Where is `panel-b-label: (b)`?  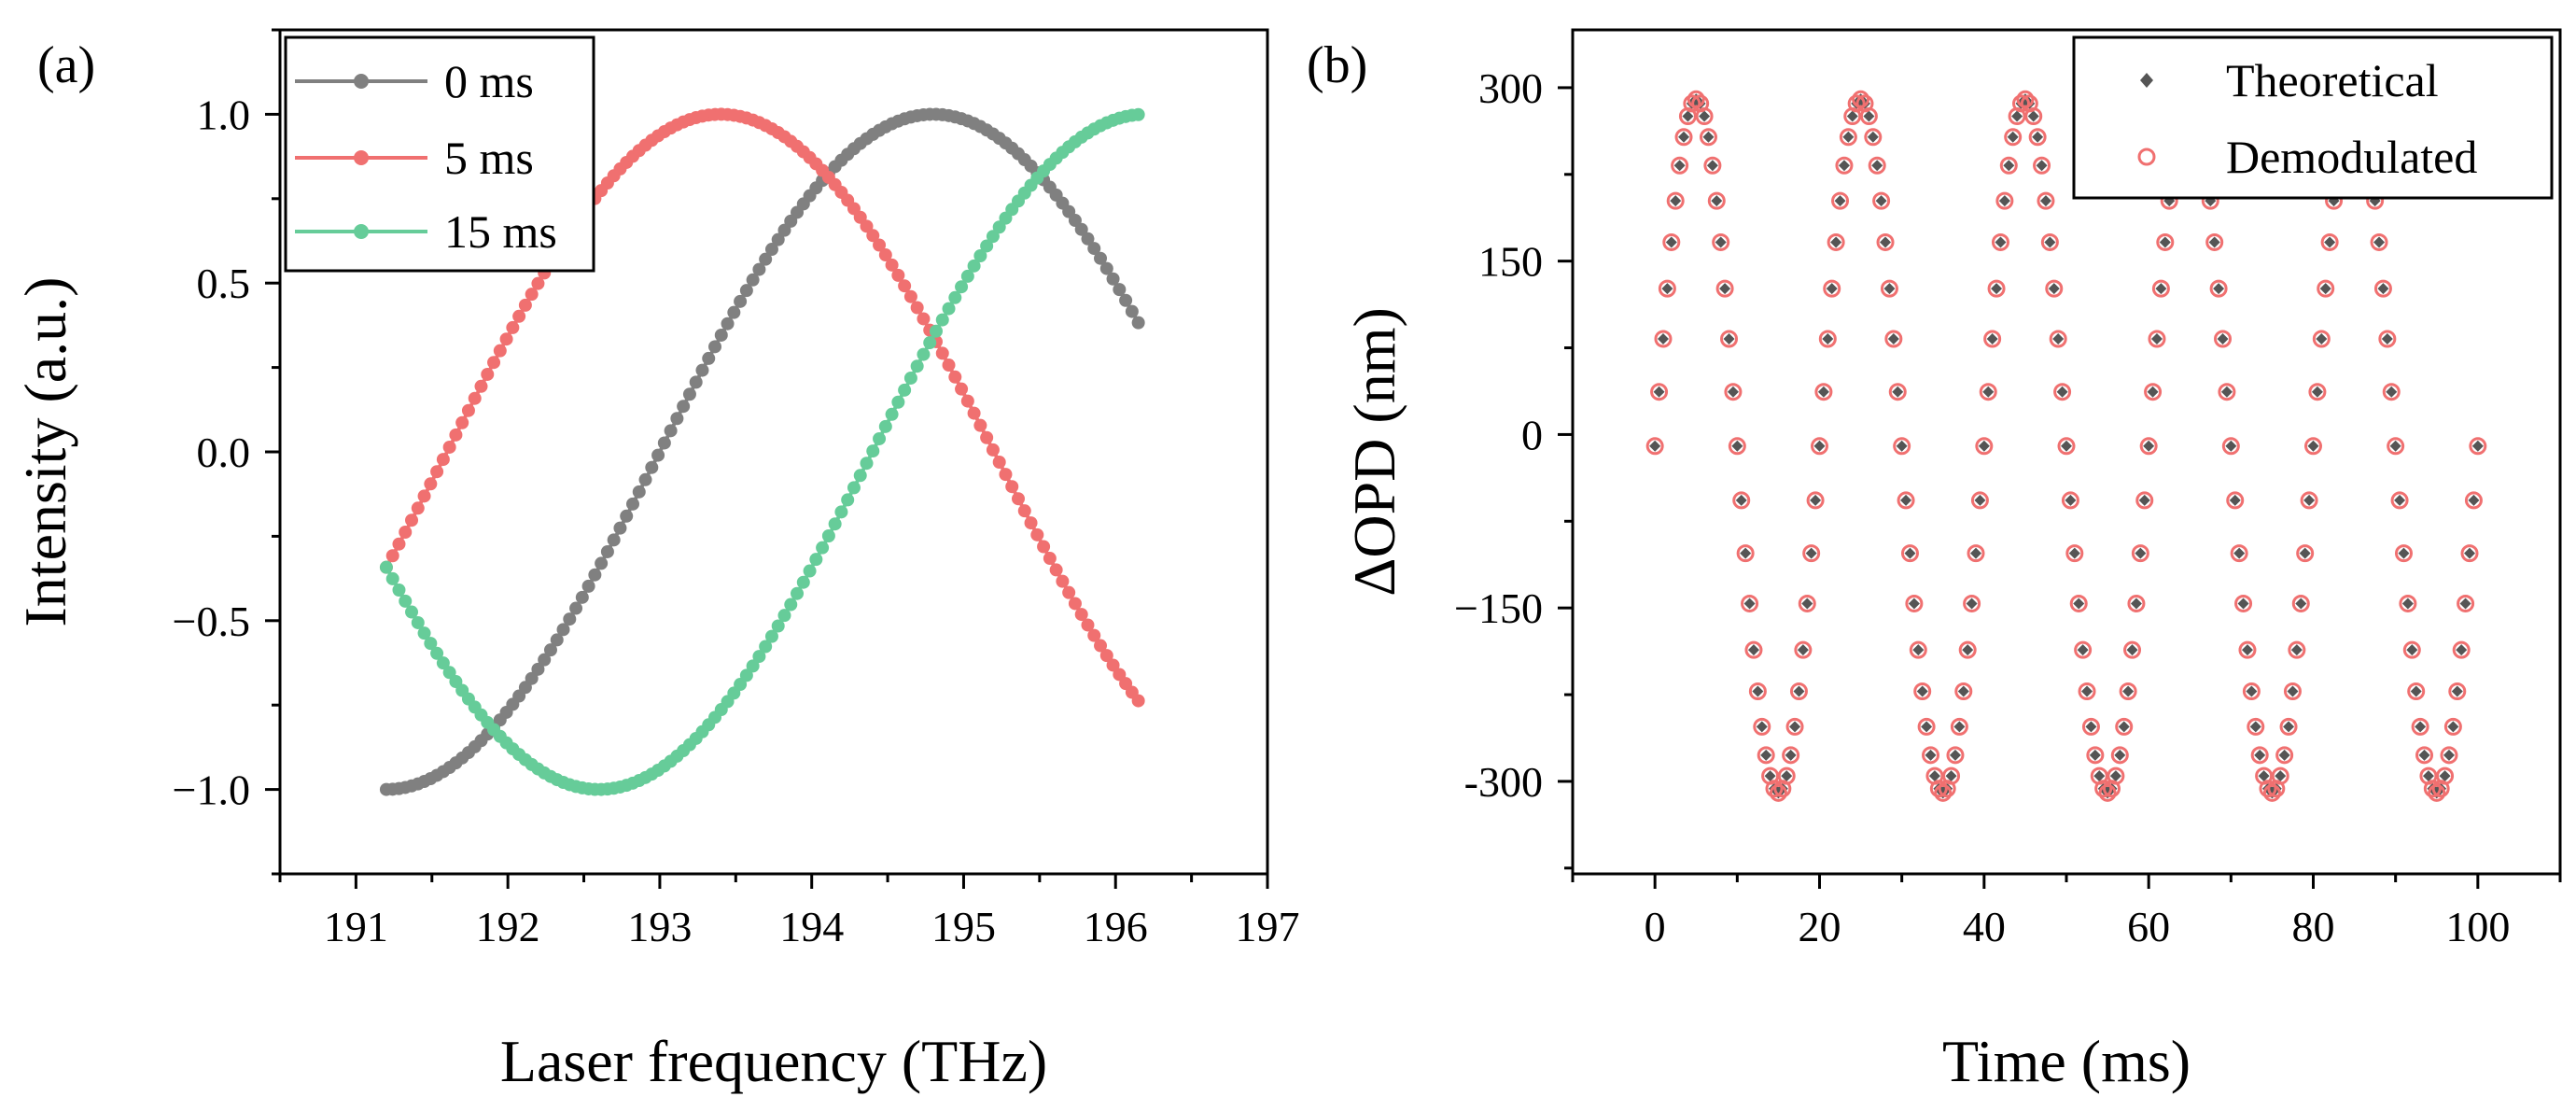
panel-b-label: (b) is located at coordinates (1337, 65).